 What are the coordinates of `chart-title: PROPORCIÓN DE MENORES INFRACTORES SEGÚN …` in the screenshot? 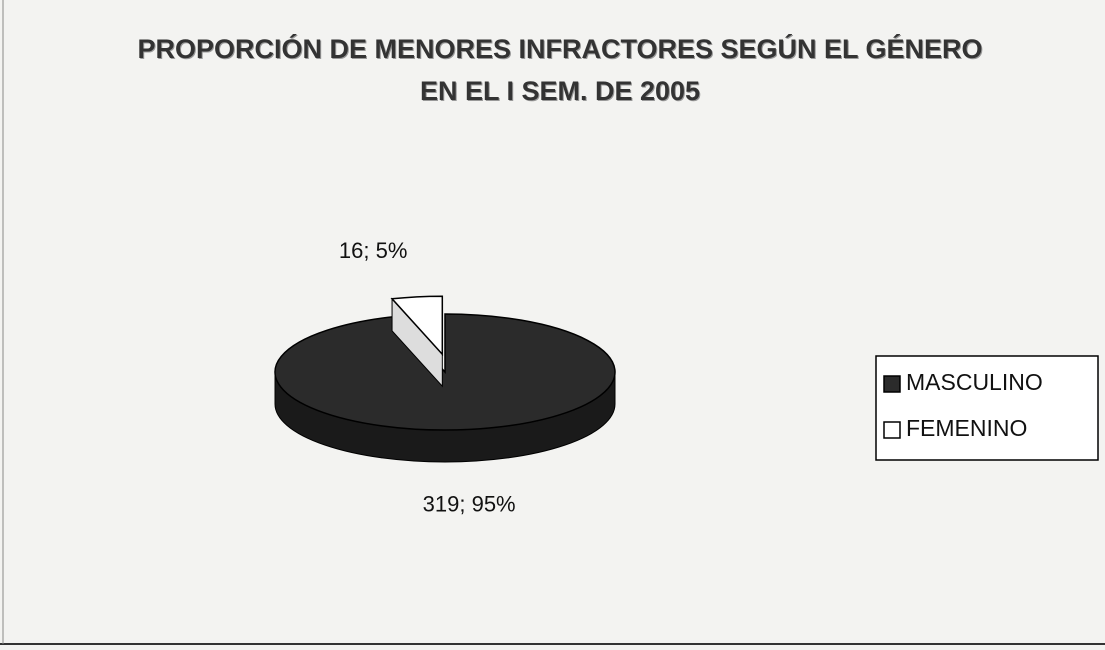 It's located at (560, 70).